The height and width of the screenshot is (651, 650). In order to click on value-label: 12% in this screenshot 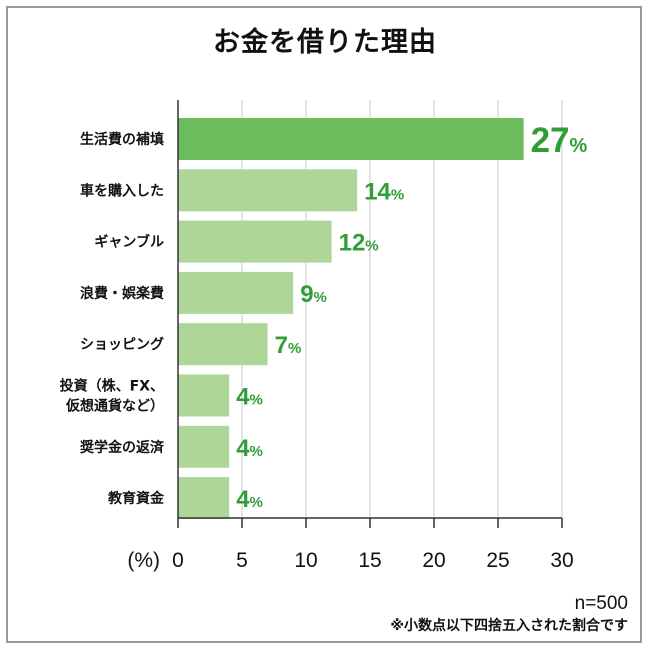, I will do `click(359, 243)`.